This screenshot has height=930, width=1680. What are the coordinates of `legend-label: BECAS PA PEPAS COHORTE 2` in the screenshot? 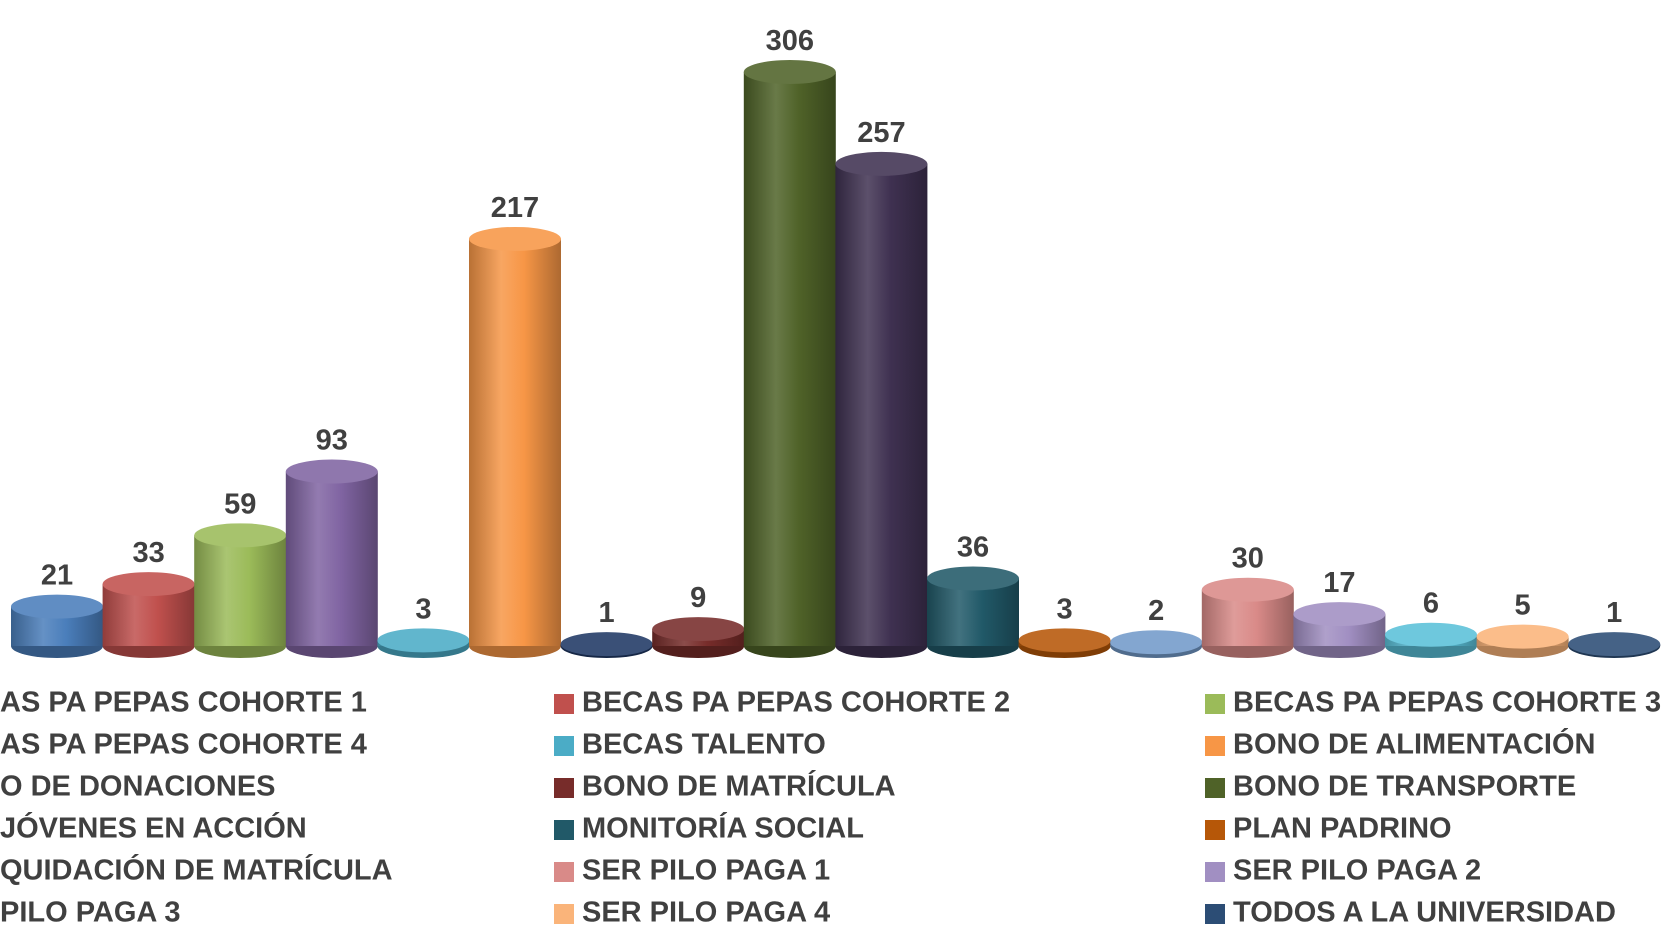 It's located at (796, 703).